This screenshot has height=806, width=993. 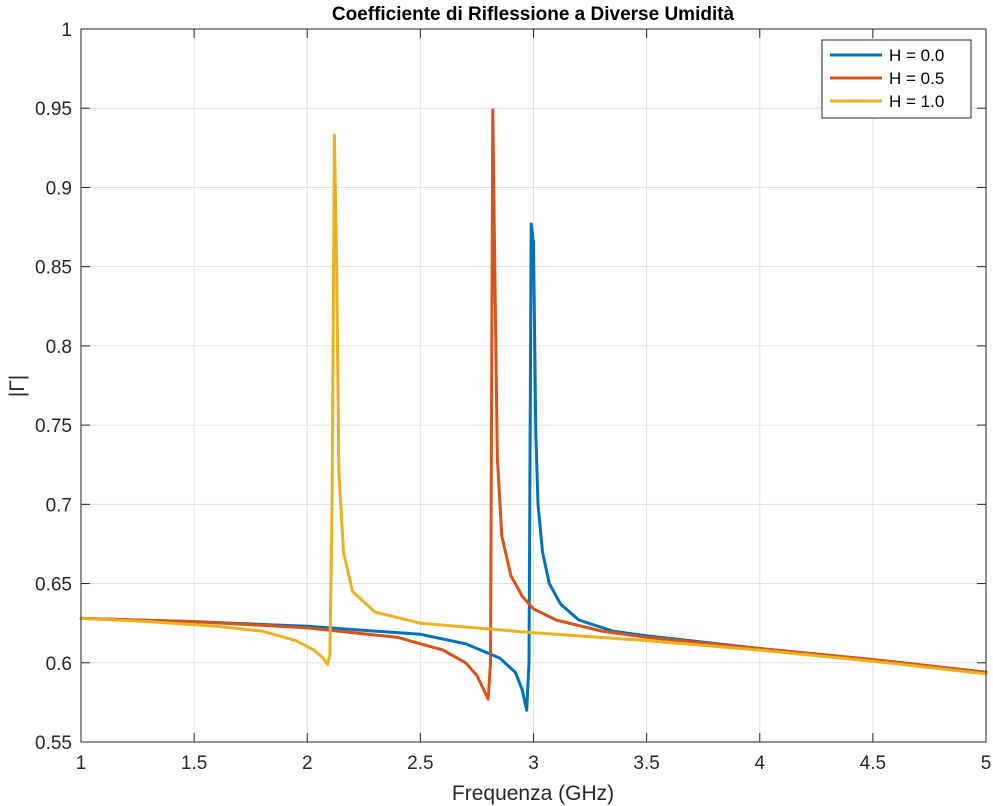 I want to click on x-tick-label: 4.5, so click(x=873, y=763).